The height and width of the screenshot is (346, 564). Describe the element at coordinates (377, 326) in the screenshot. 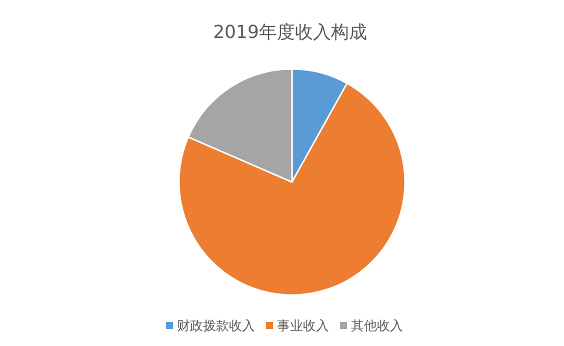

I see `legend-label: 其他收入` at that location.